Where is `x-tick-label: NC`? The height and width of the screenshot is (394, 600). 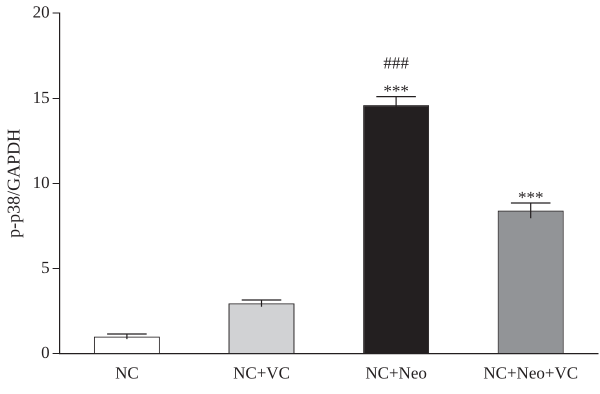 x-tick-label: NC is located at coordinates (127, 372).